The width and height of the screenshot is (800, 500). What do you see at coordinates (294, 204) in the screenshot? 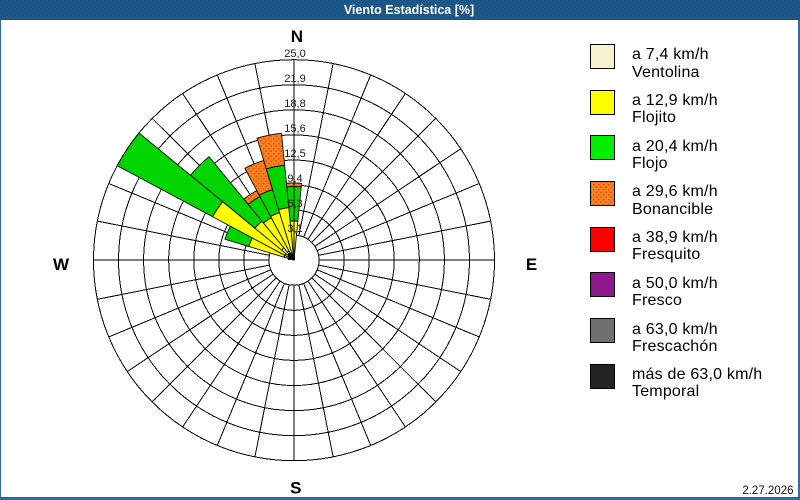
I see `svg-text: 6,3` at bounding box center [294, 204].